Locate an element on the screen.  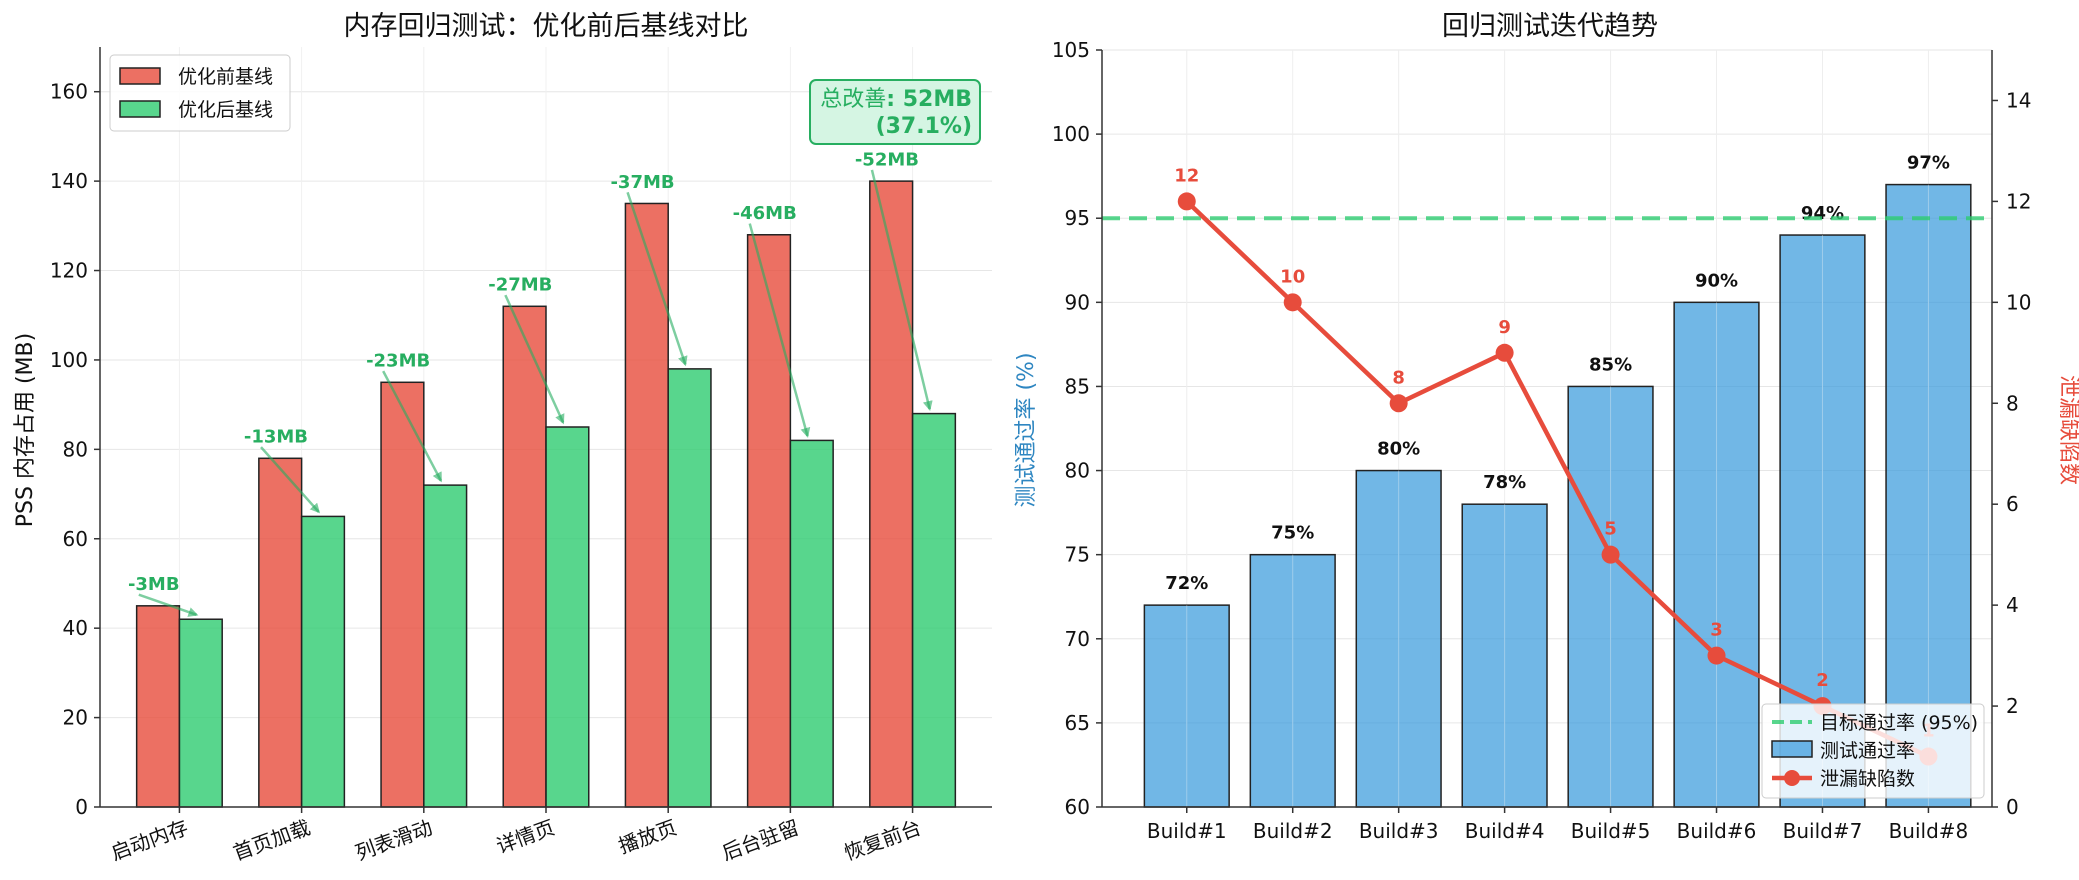
left-x-tick-label: 详情页 is located at coordinates (525, 836).